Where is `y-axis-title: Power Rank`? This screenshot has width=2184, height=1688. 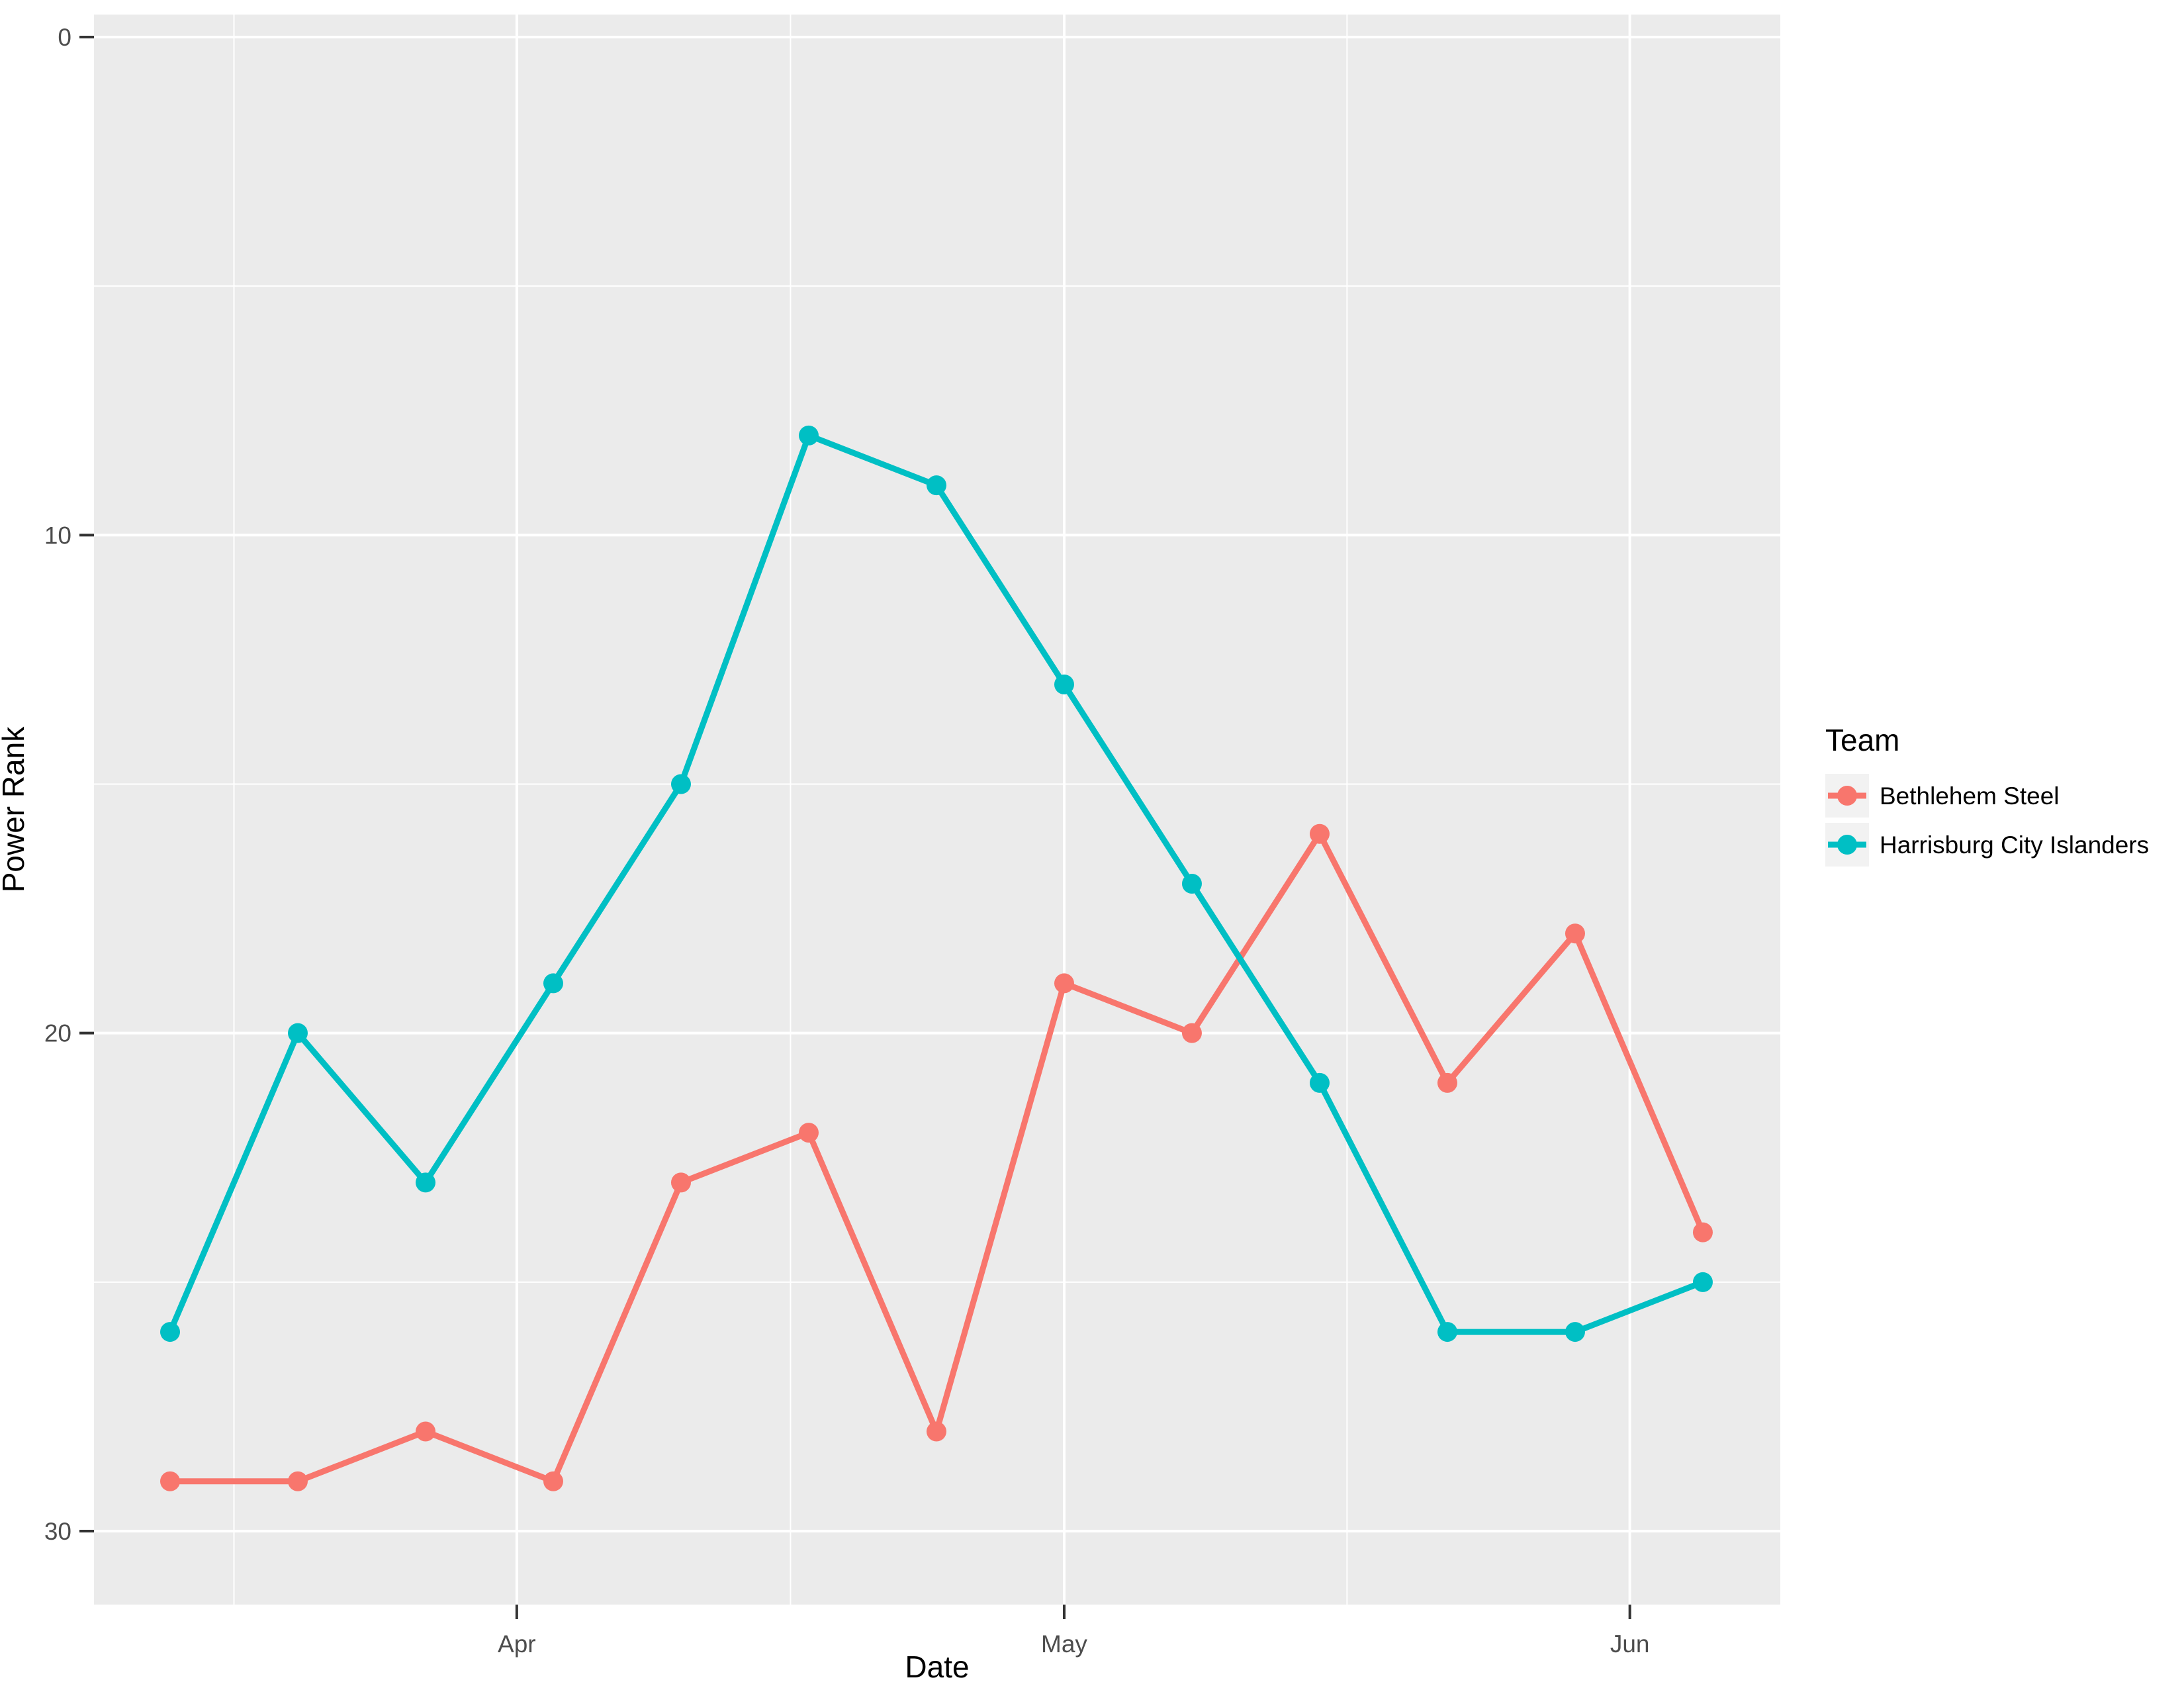
y-axis-title: Power Rank is located at coordinates (15, 809).